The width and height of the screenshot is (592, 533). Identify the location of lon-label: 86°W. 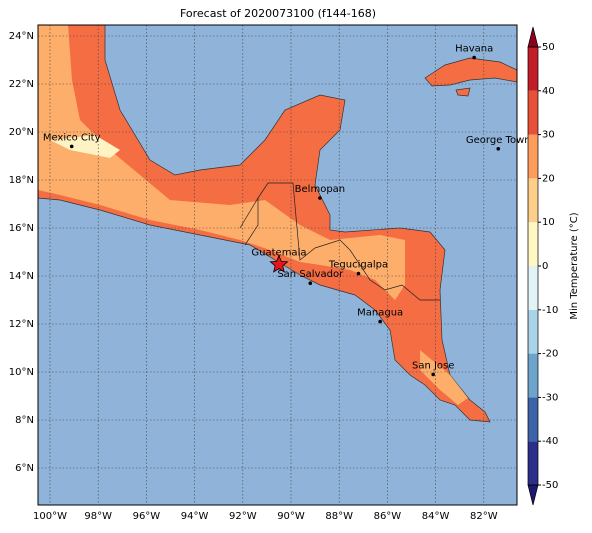
(388, 516).